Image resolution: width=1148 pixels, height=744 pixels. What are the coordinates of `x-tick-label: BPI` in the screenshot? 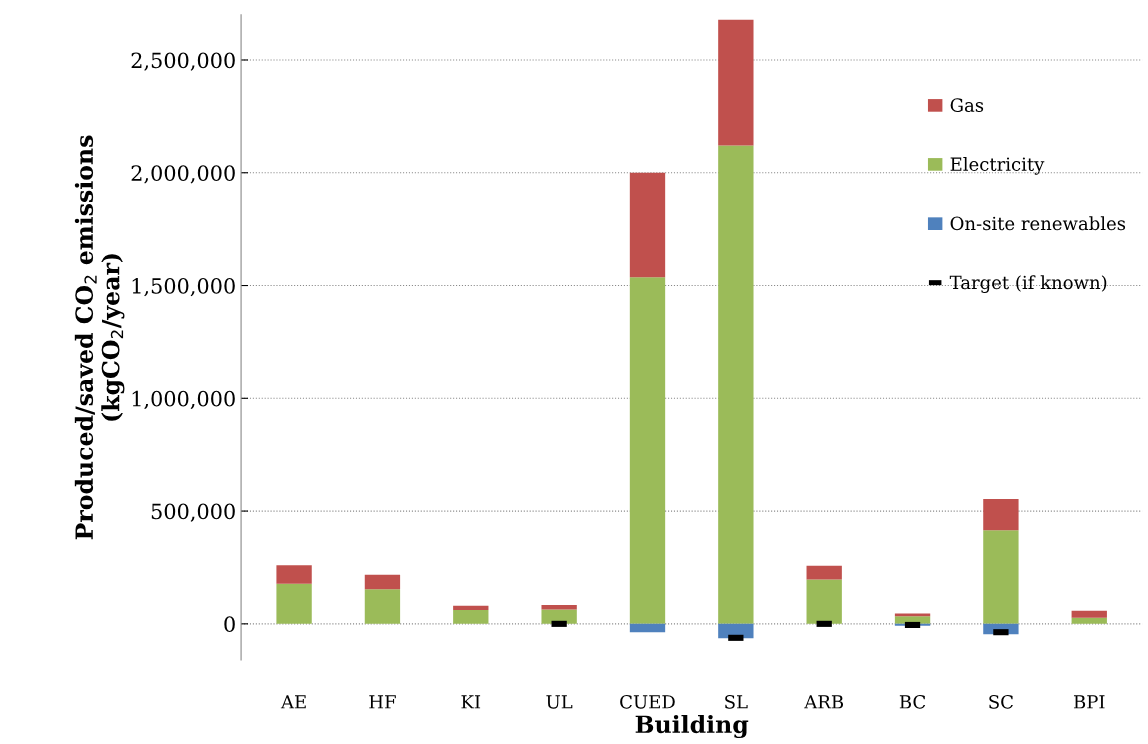 It's located at (1089, 702).